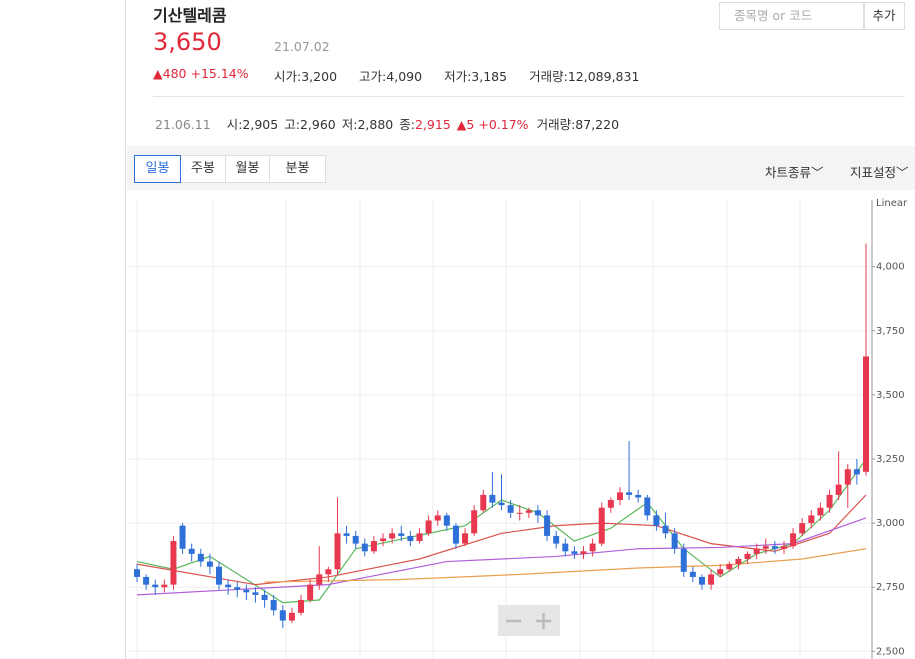  I want to click on hover-volume: 87,220, so click(597, 124).